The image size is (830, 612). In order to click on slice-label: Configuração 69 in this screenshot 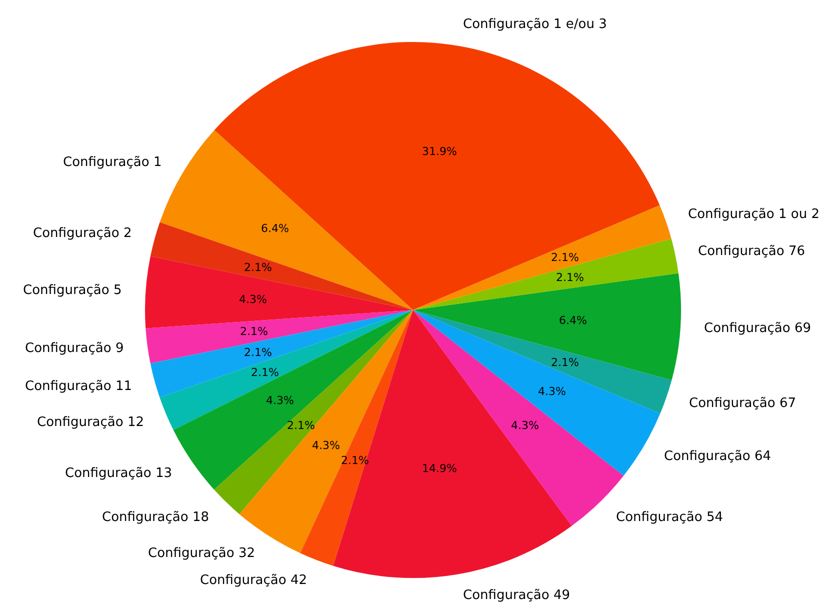, I will do `click(758, 328)`.